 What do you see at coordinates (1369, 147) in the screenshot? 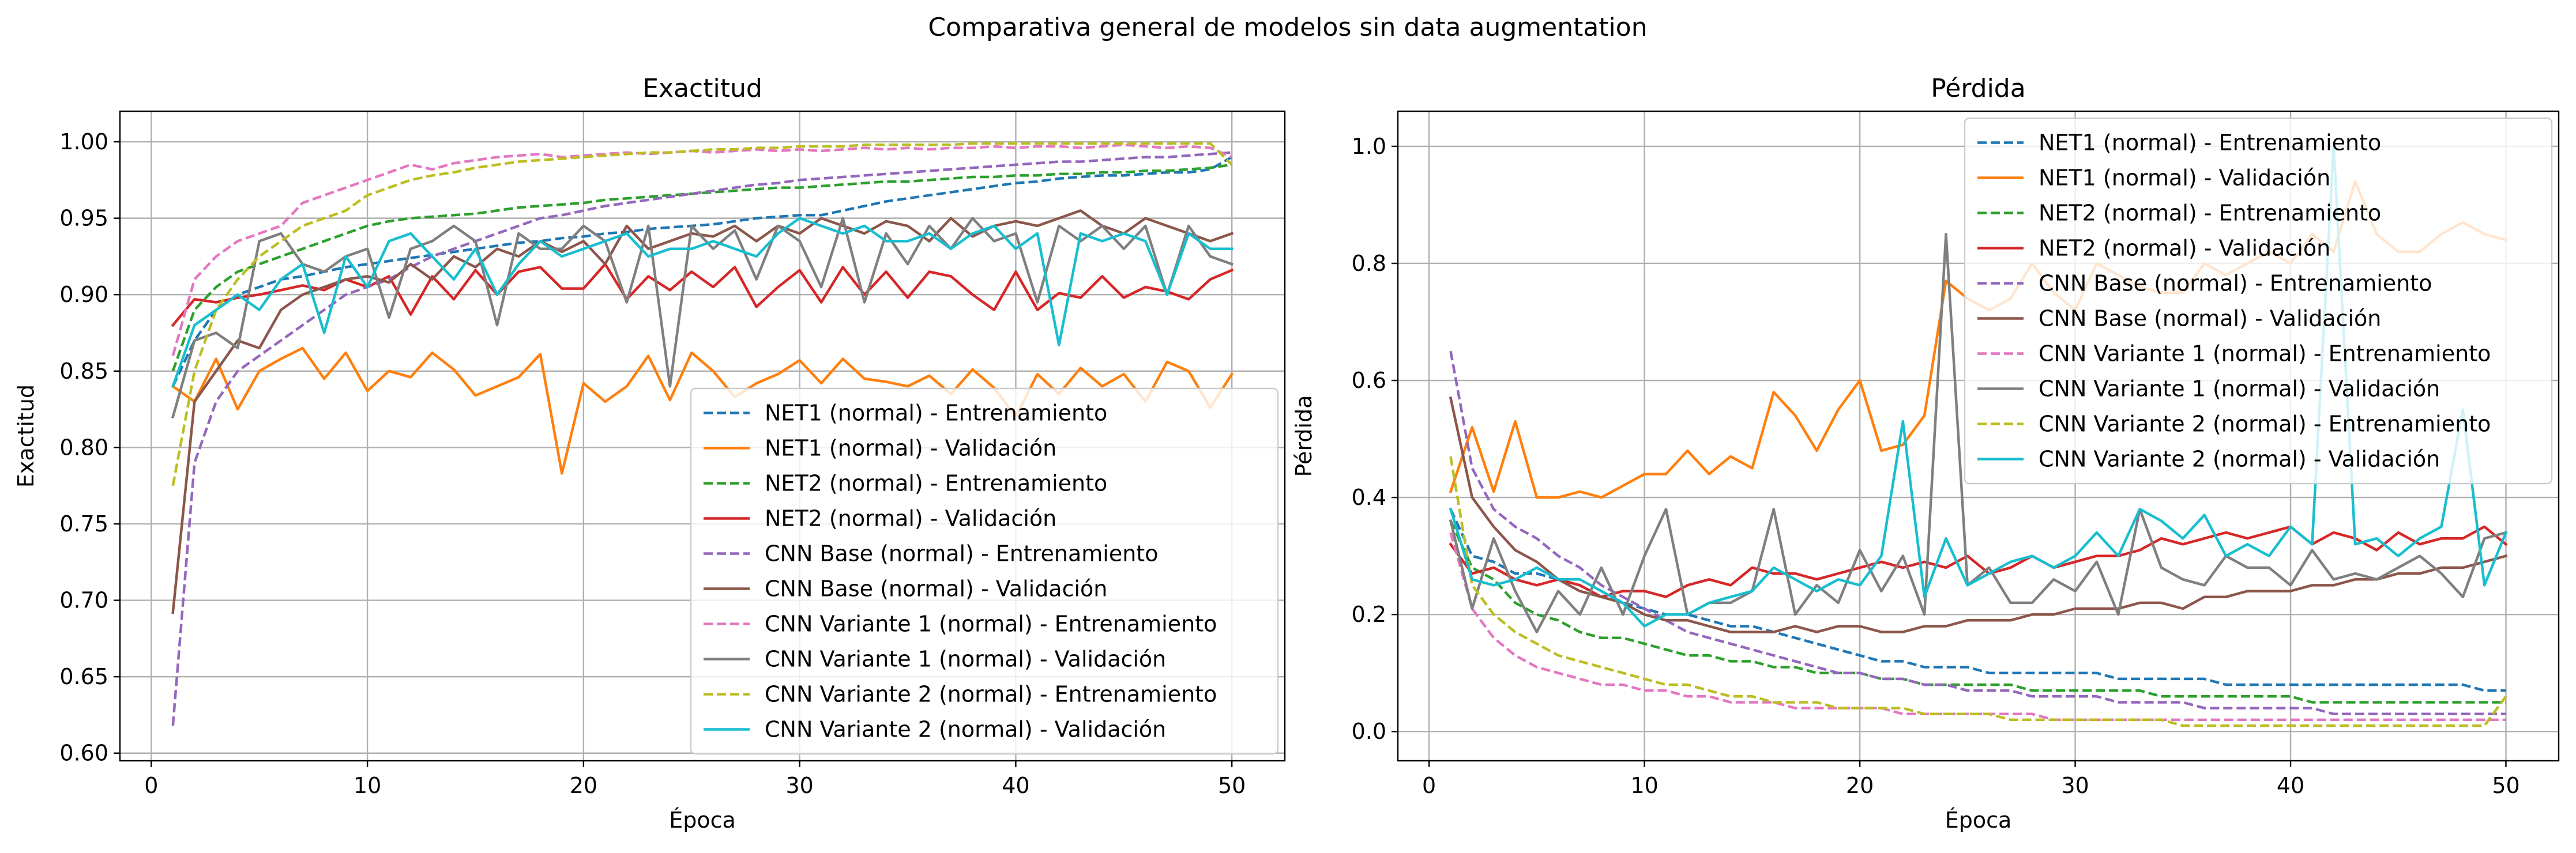
I see `y-tick-label: 1.0` at bounding box center [1369, 147].